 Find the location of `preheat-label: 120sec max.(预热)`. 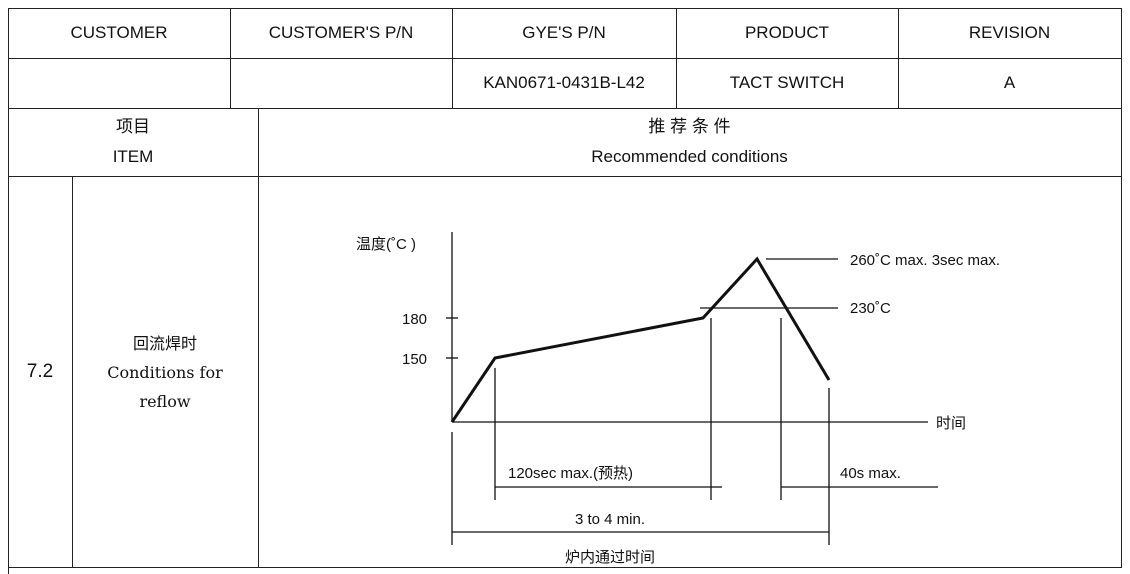

preheat-label: 120sec max.(预热) is located at coordinates (570, 473).